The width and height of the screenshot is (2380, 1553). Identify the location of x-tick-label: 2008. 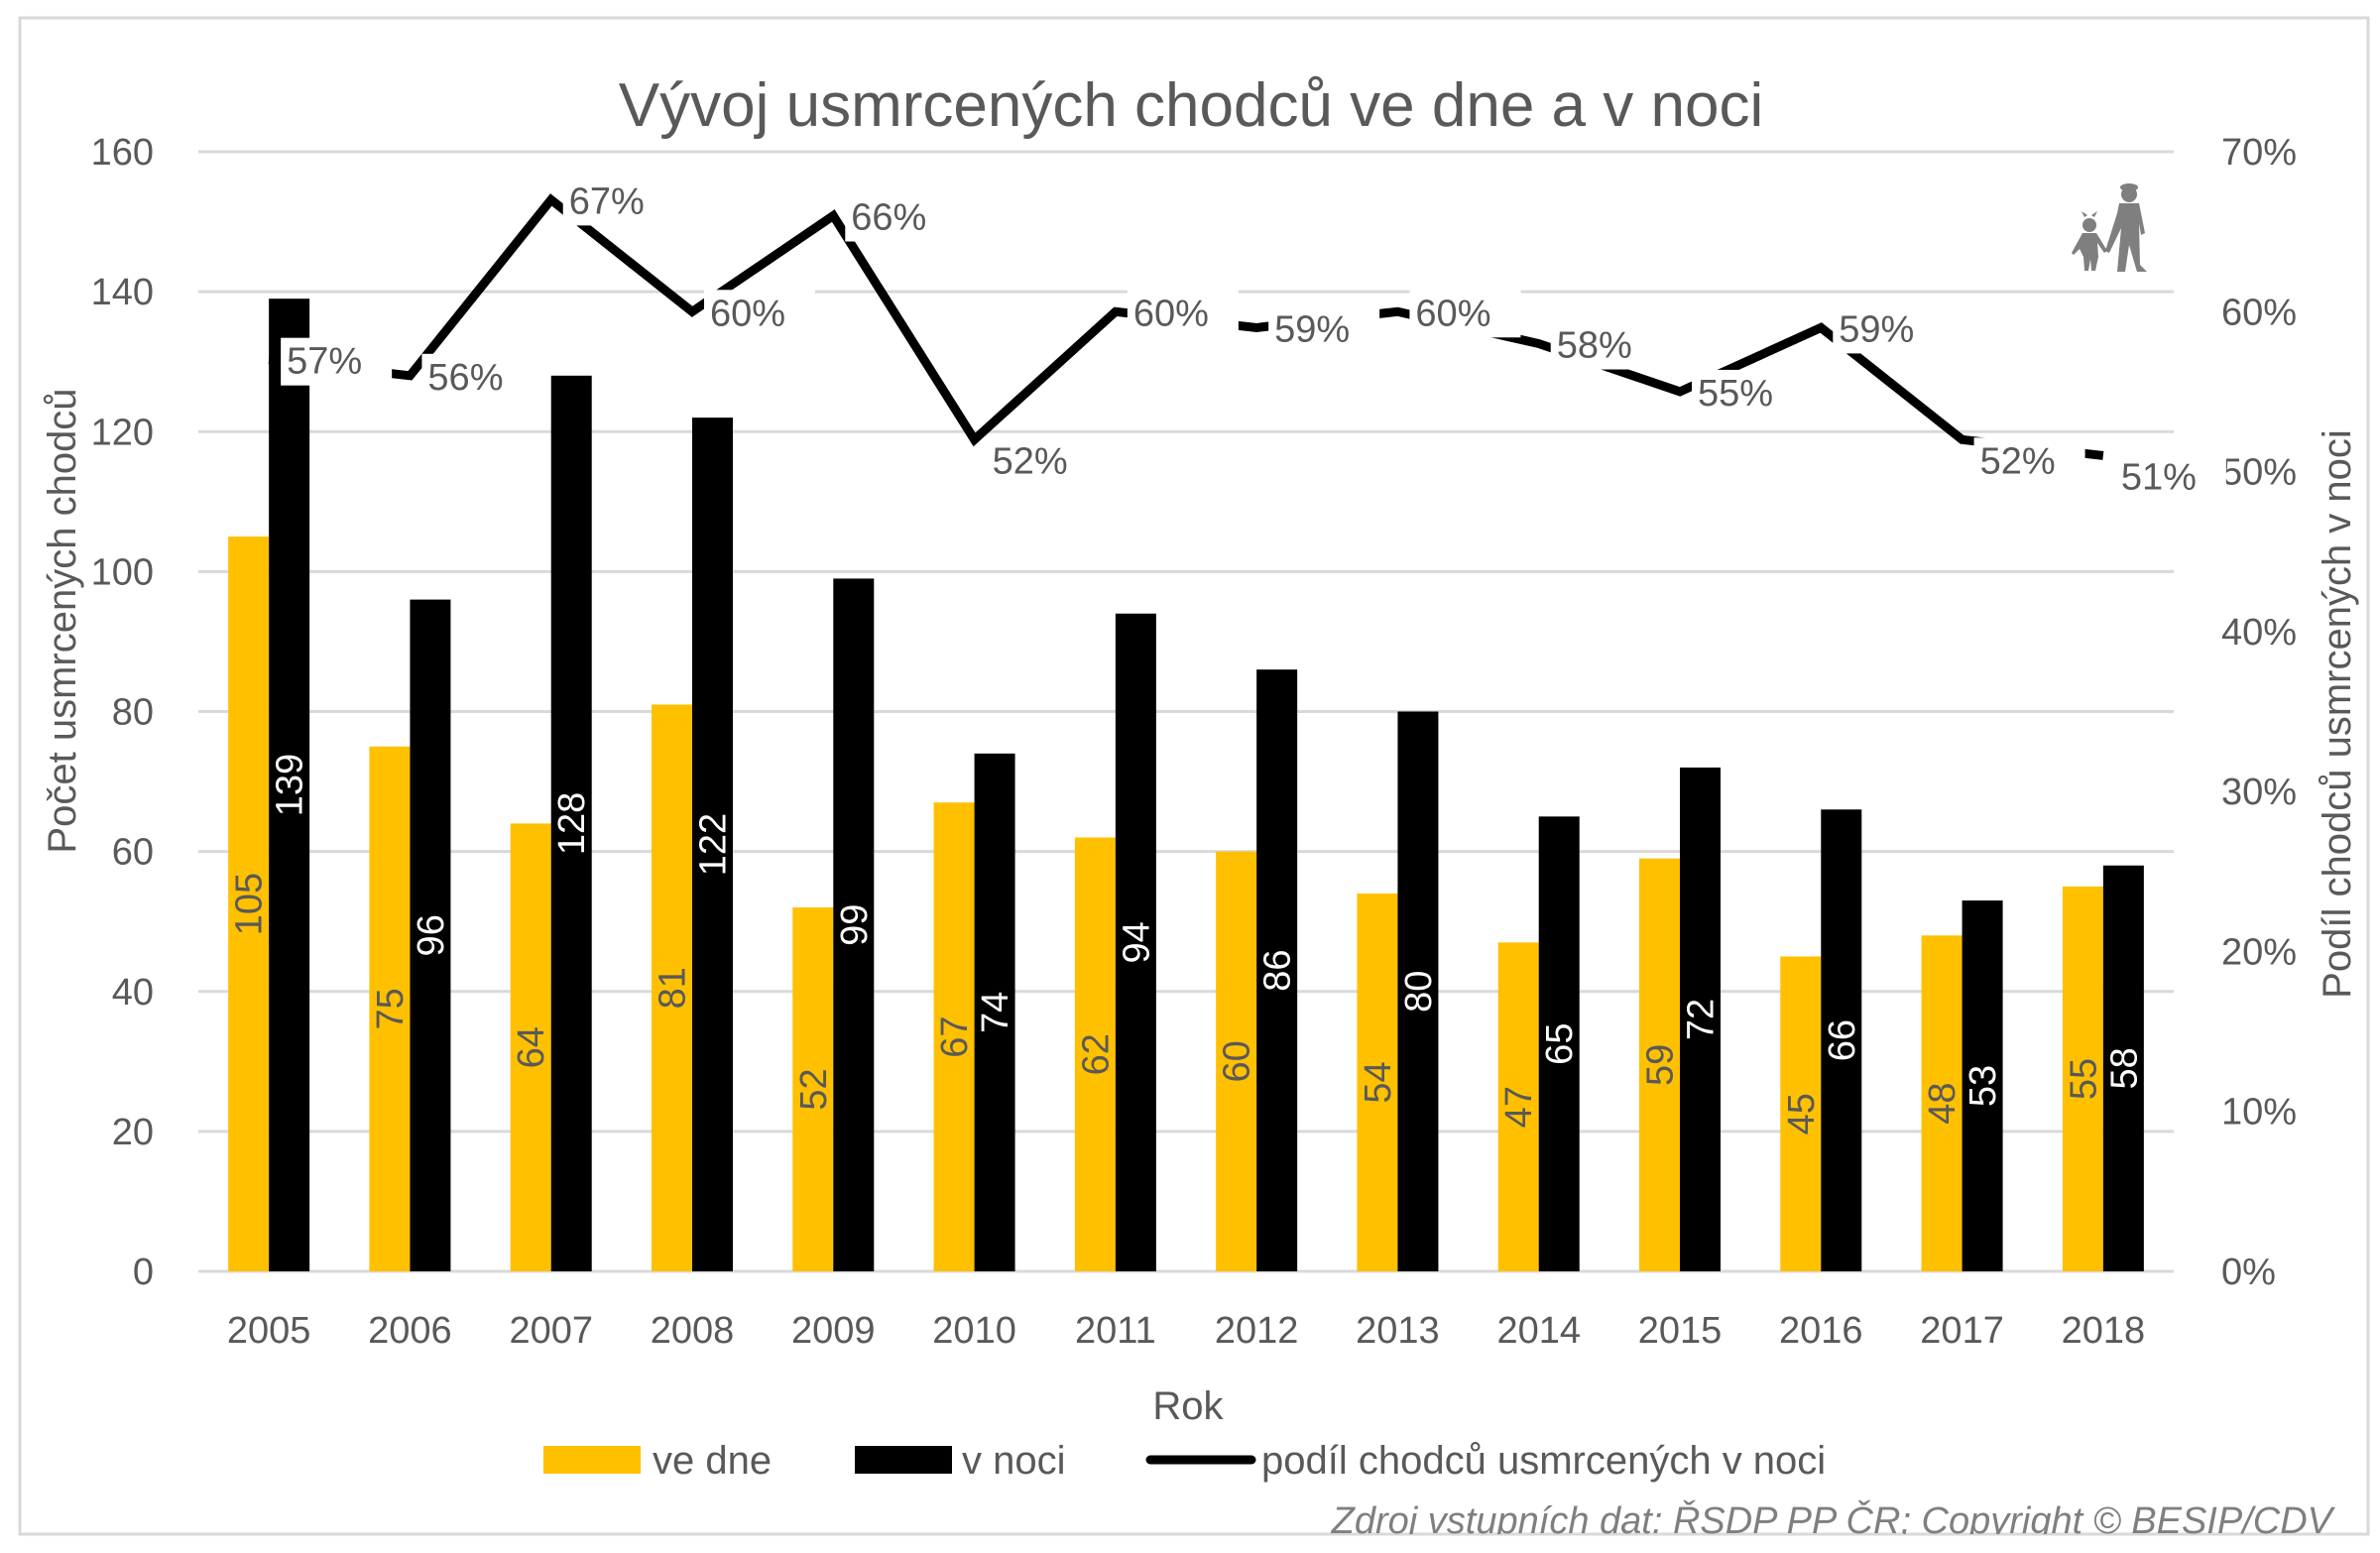
(693, 1331).